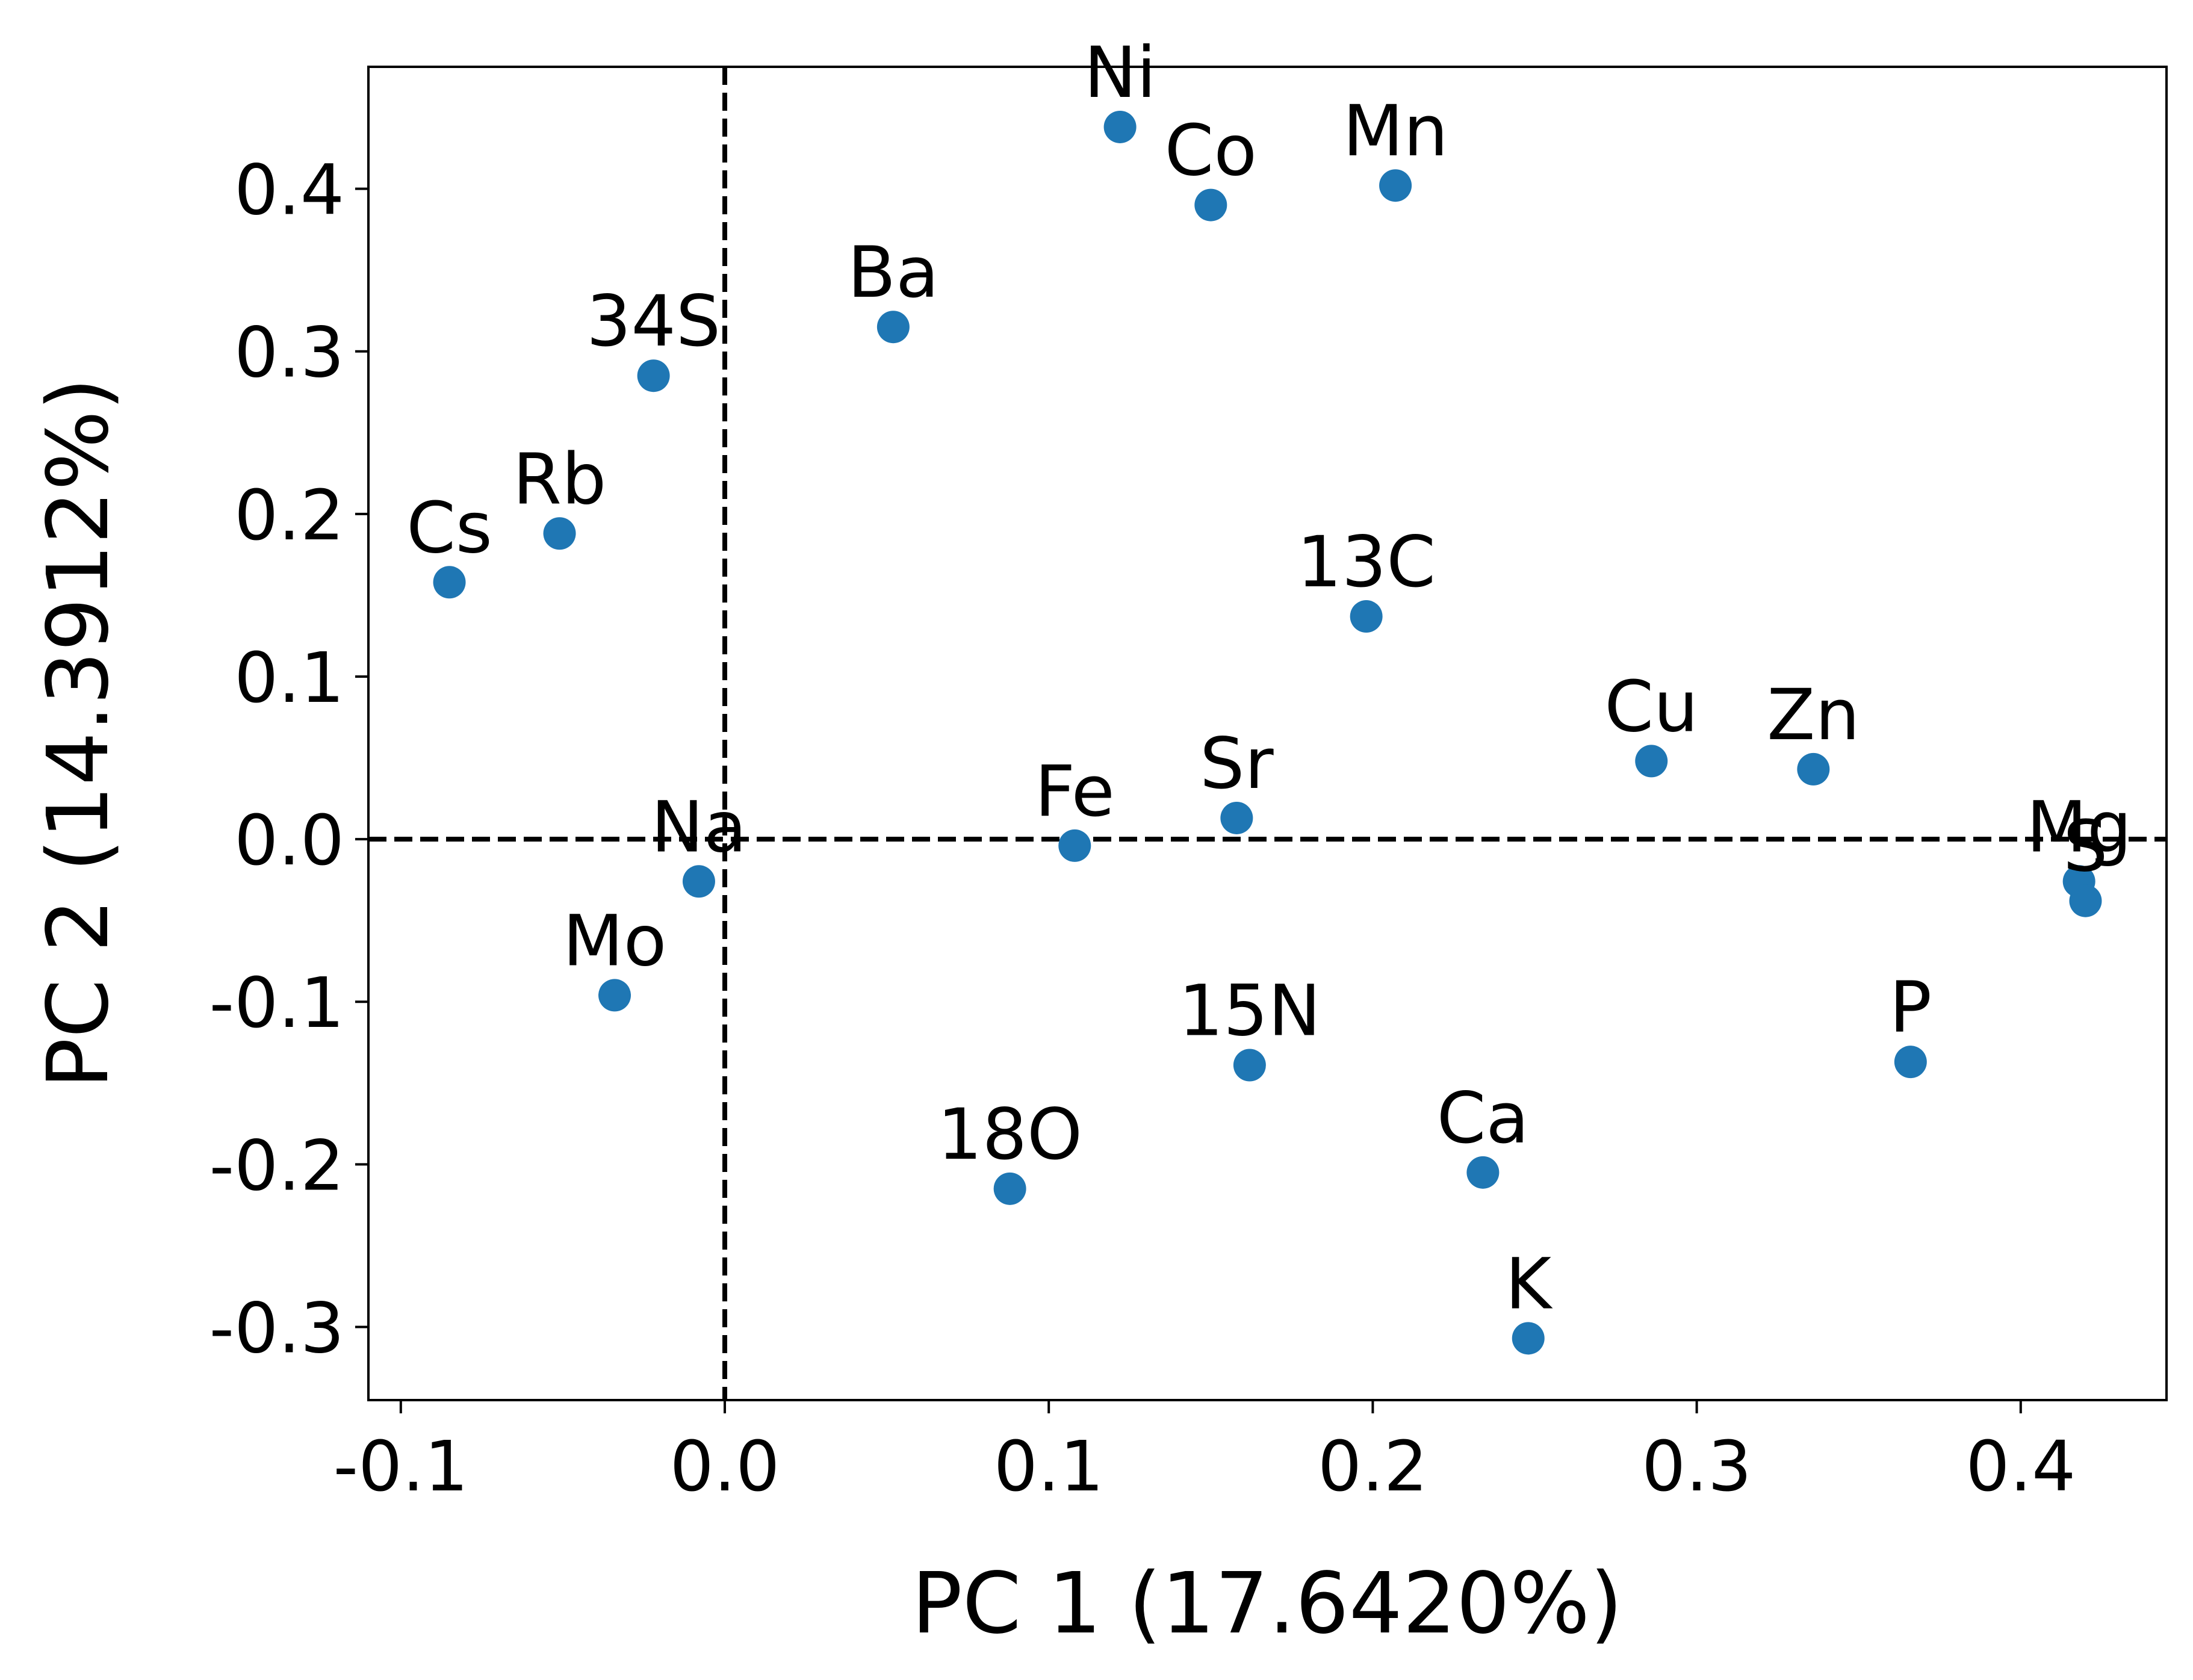 Image resolution: width=2193 pixels, height=1680 pixels. Describe the element at coordinates (1211, 151) in the screenshot. I see `point-label: Co` at that location.